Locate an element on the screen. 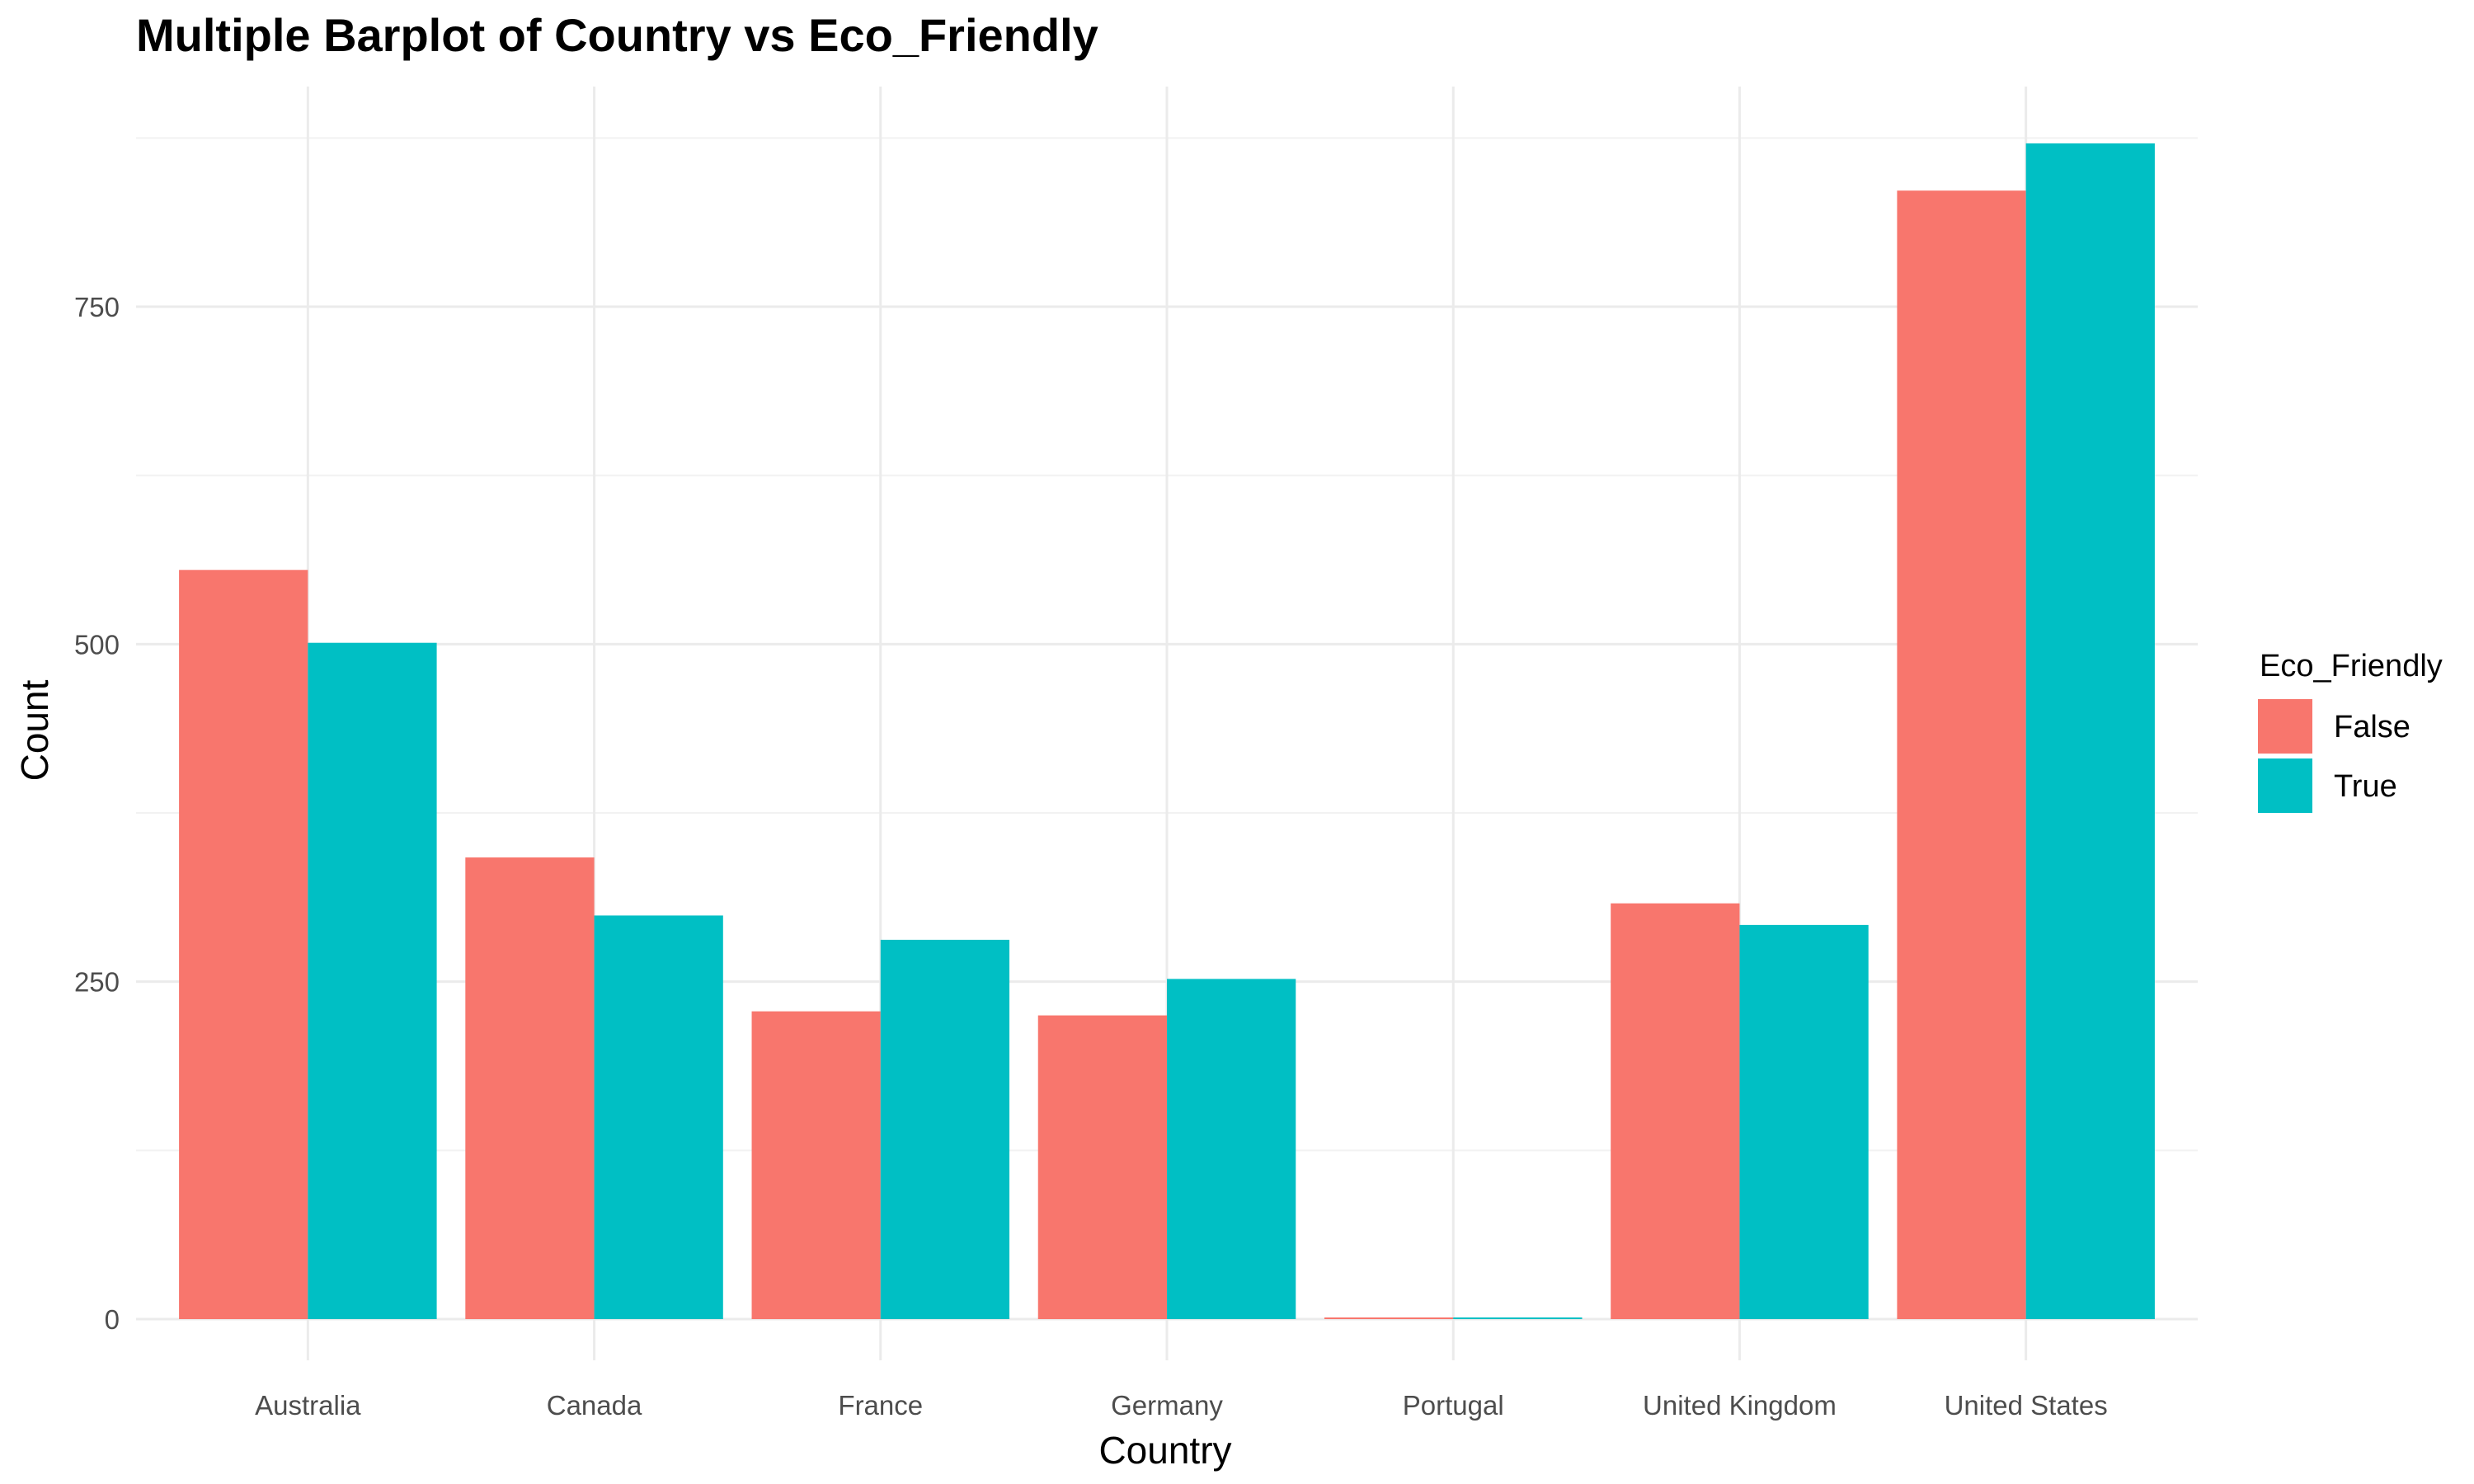 Image resolution: width=2474 pixels, height=1484 pixels. bar-true-united-states is located at coordinates (2090, 731).